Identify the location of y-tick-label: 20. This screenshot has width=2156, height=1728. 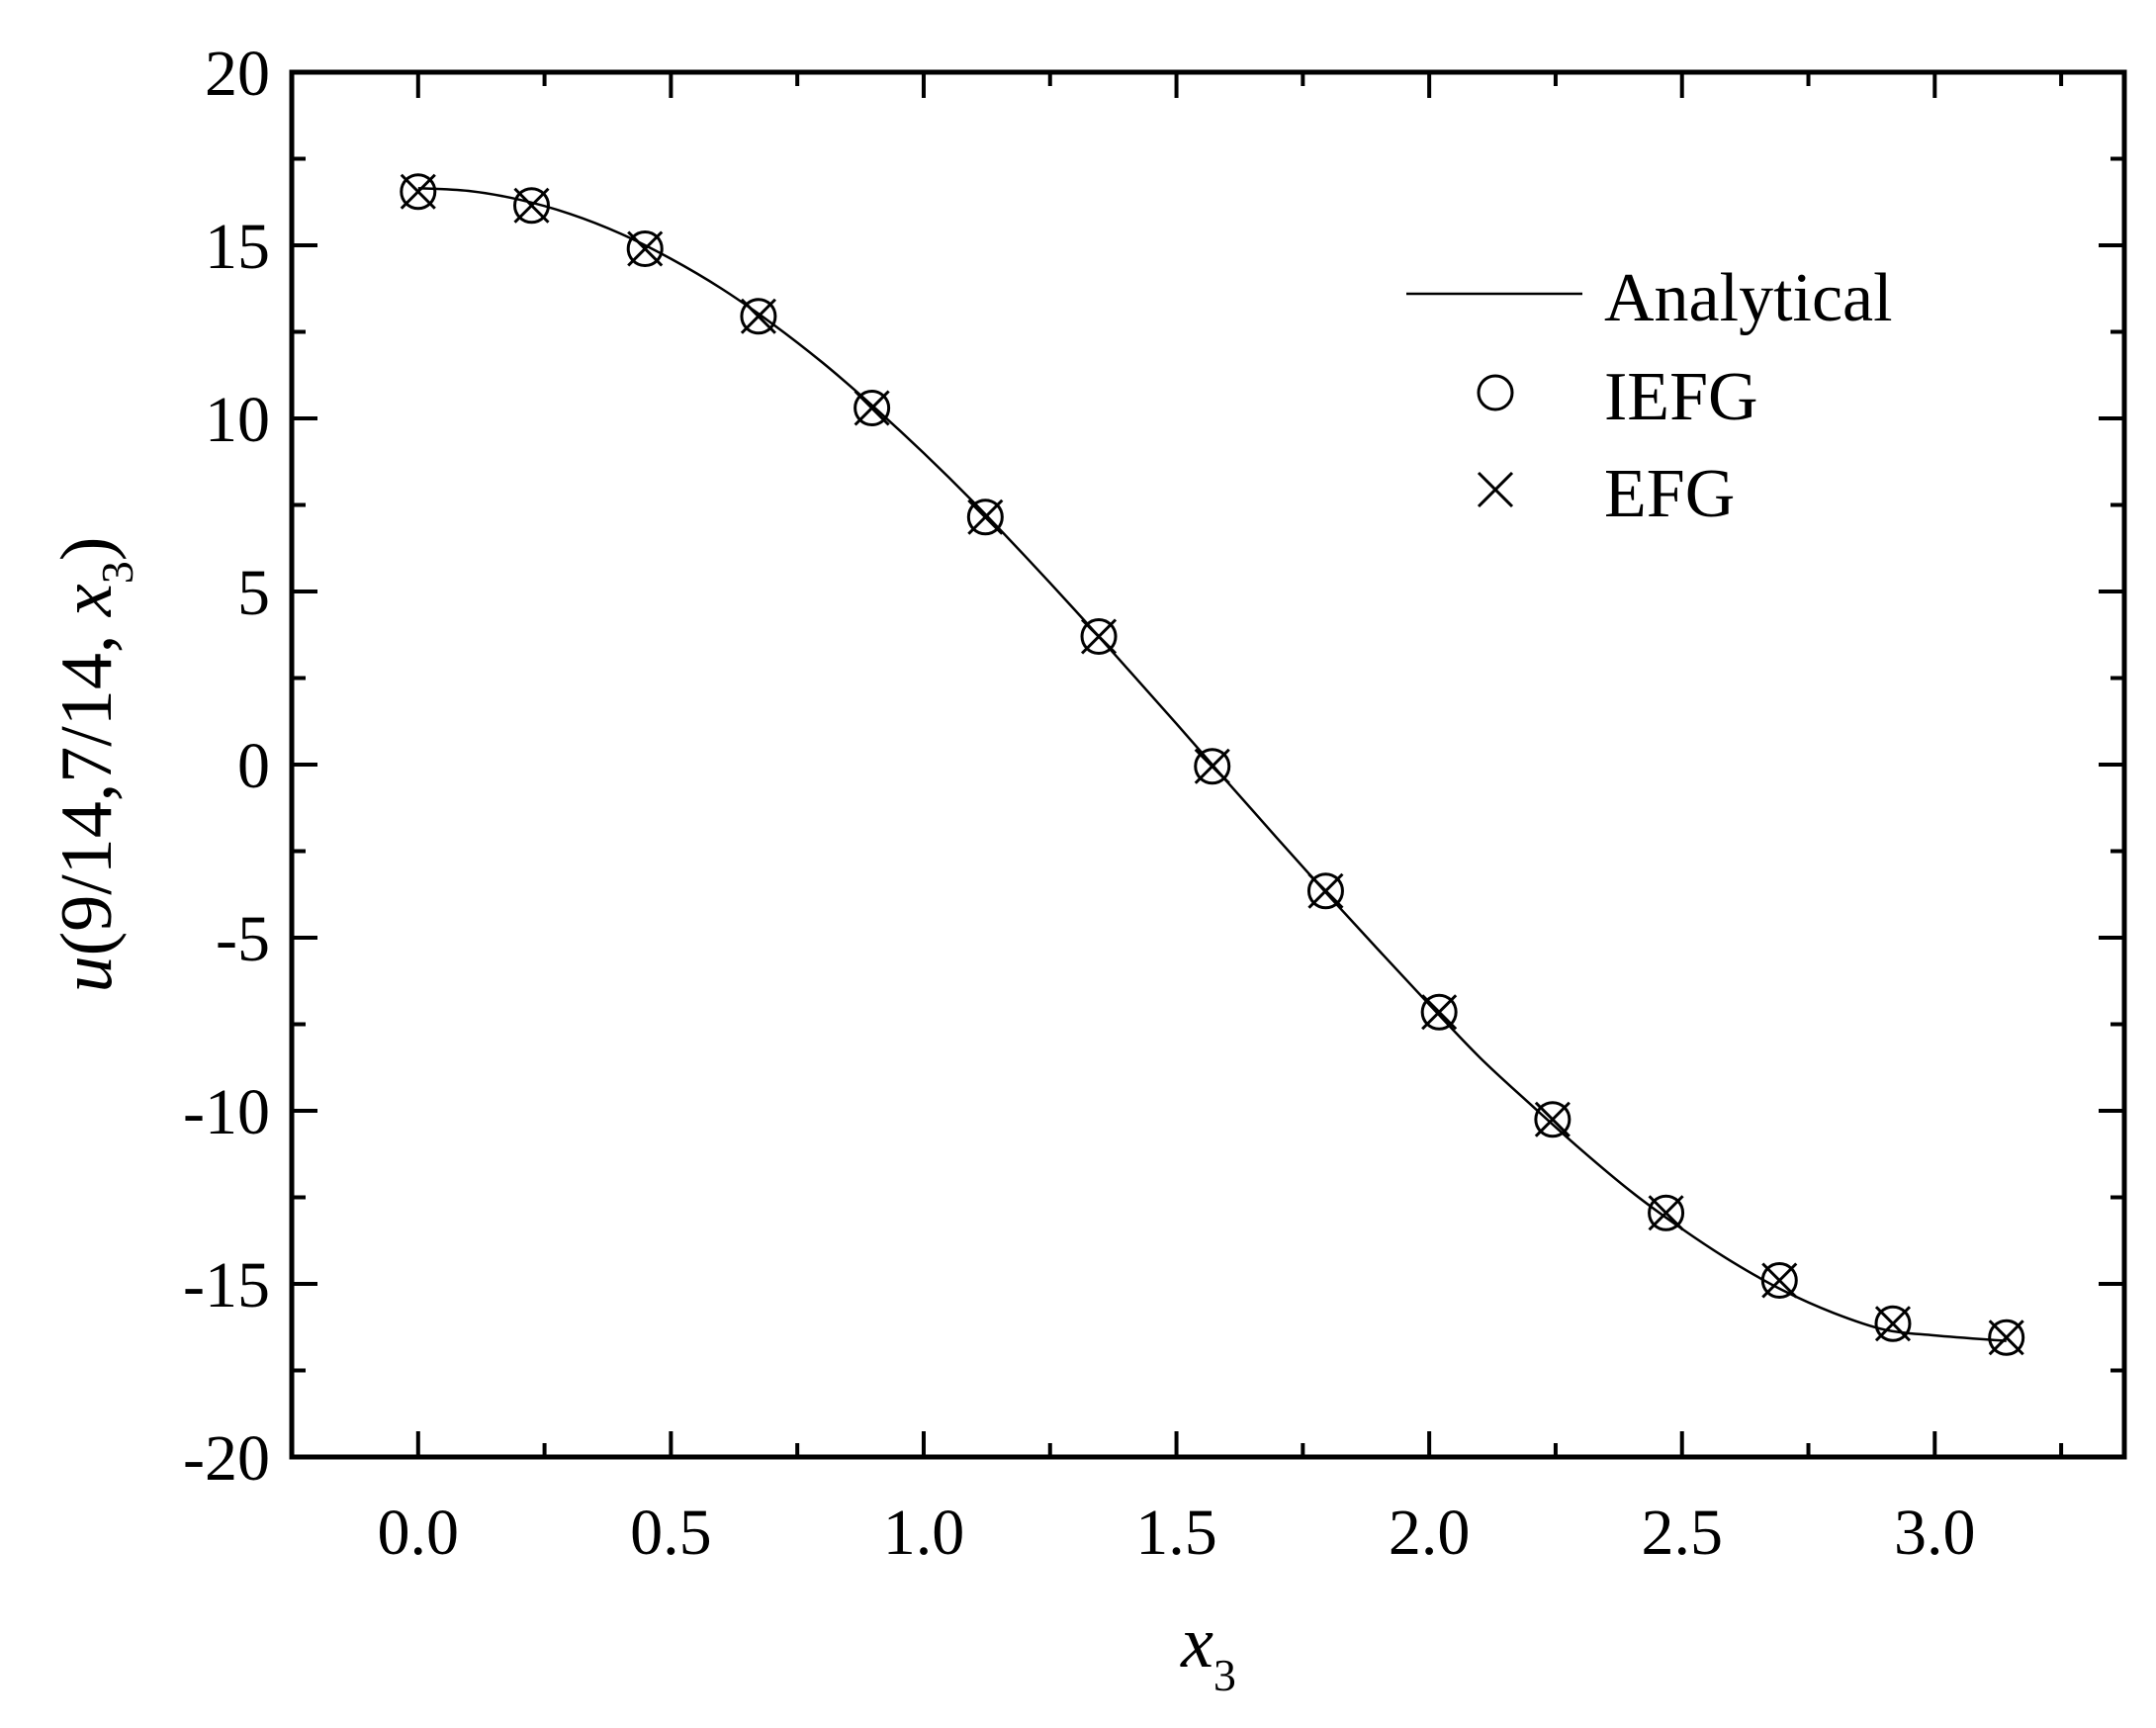
(237, 74).